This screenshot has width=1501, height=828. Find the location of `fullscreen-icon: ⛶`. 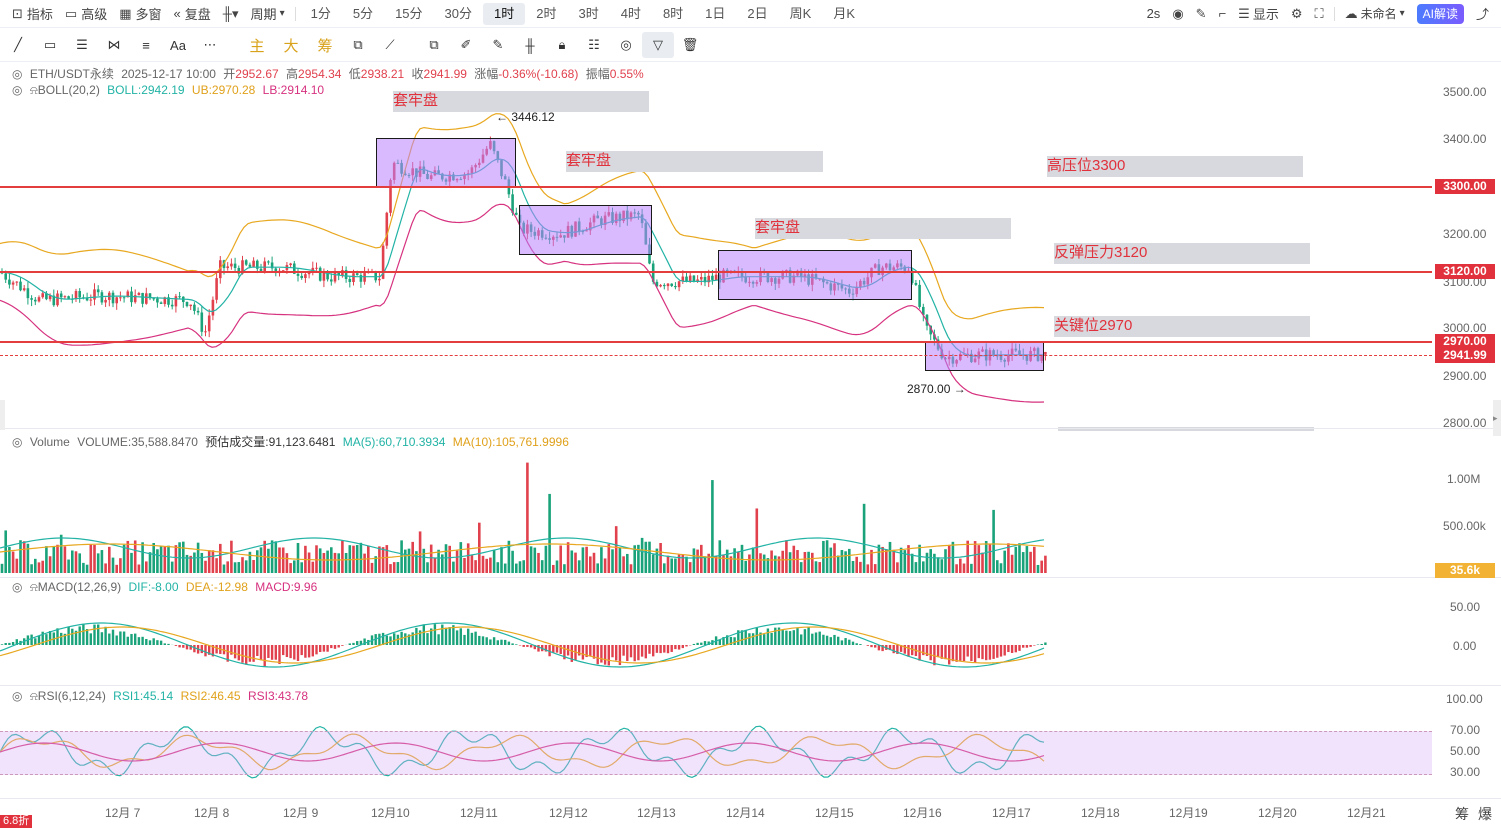

fullscreen-icon: ⛶ is located at coordinates (1319, 13).